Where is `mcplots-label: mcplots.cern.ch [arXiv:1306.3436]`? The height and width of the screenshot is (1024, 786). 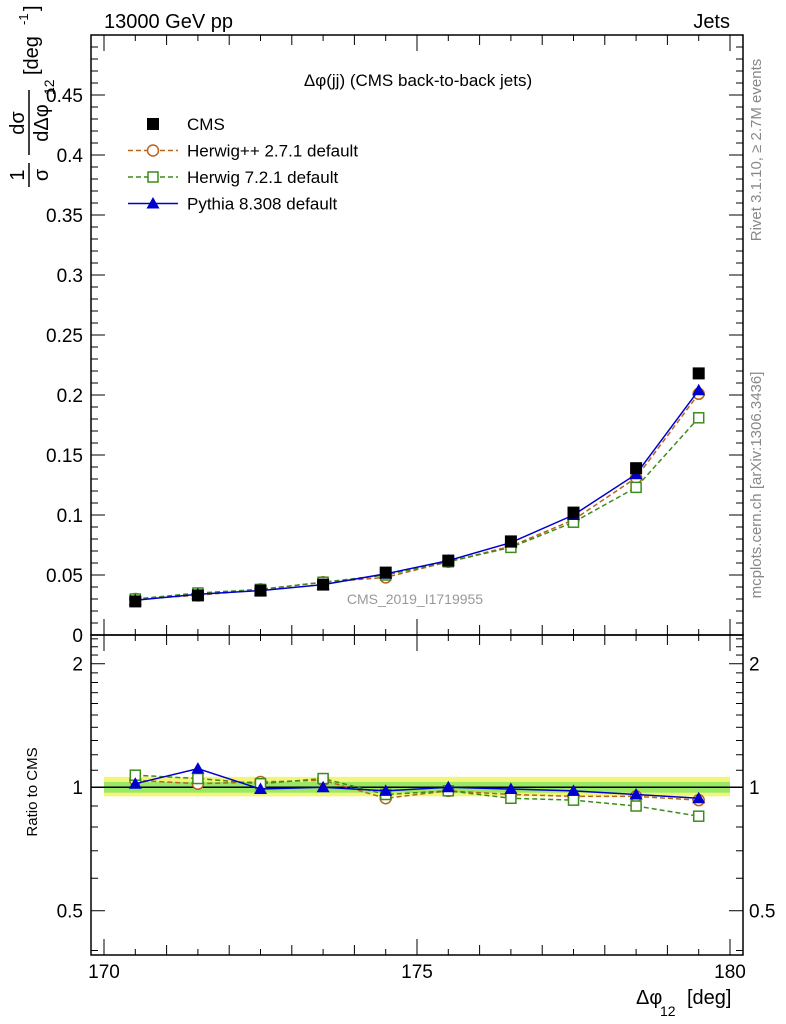 mcplots-label: mcplots.cern.ch [arXiv:1306.3436] is located at coordinates (756, 485).